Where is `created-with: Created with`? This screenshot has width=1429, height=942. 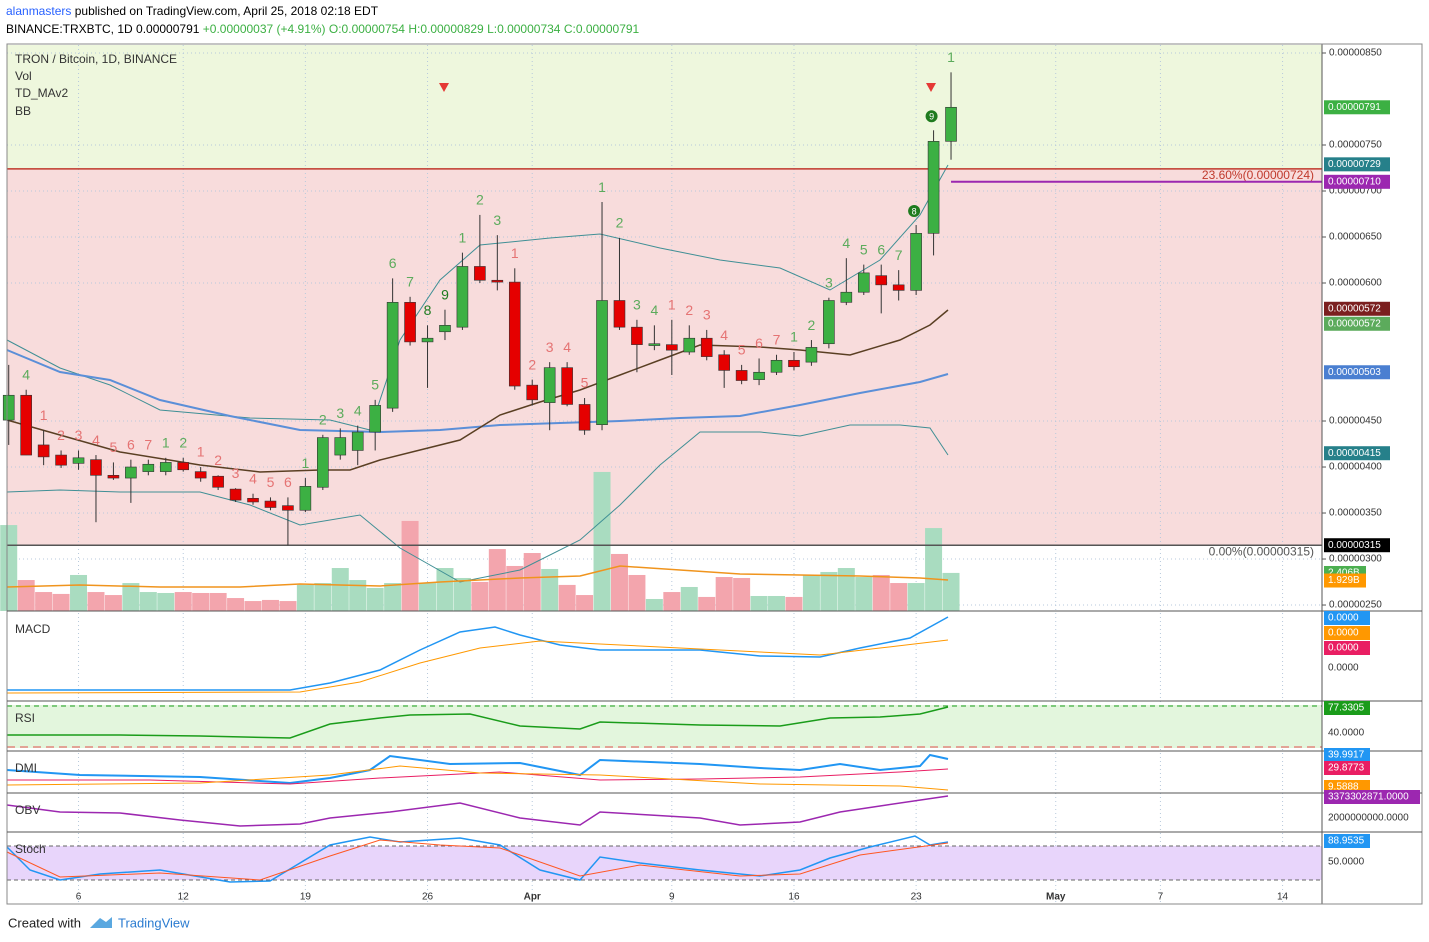
created-with: Created with is located at coordinates (44, 922).